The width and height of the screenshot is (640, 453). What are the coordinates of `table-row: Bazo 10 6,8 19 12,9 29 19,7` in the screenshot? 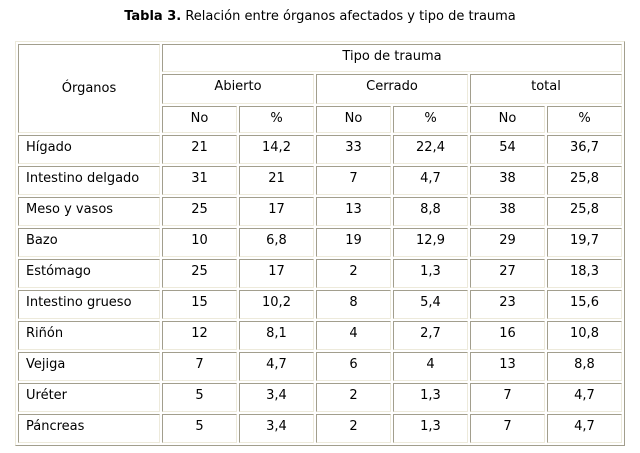 It's located at (320, 242).